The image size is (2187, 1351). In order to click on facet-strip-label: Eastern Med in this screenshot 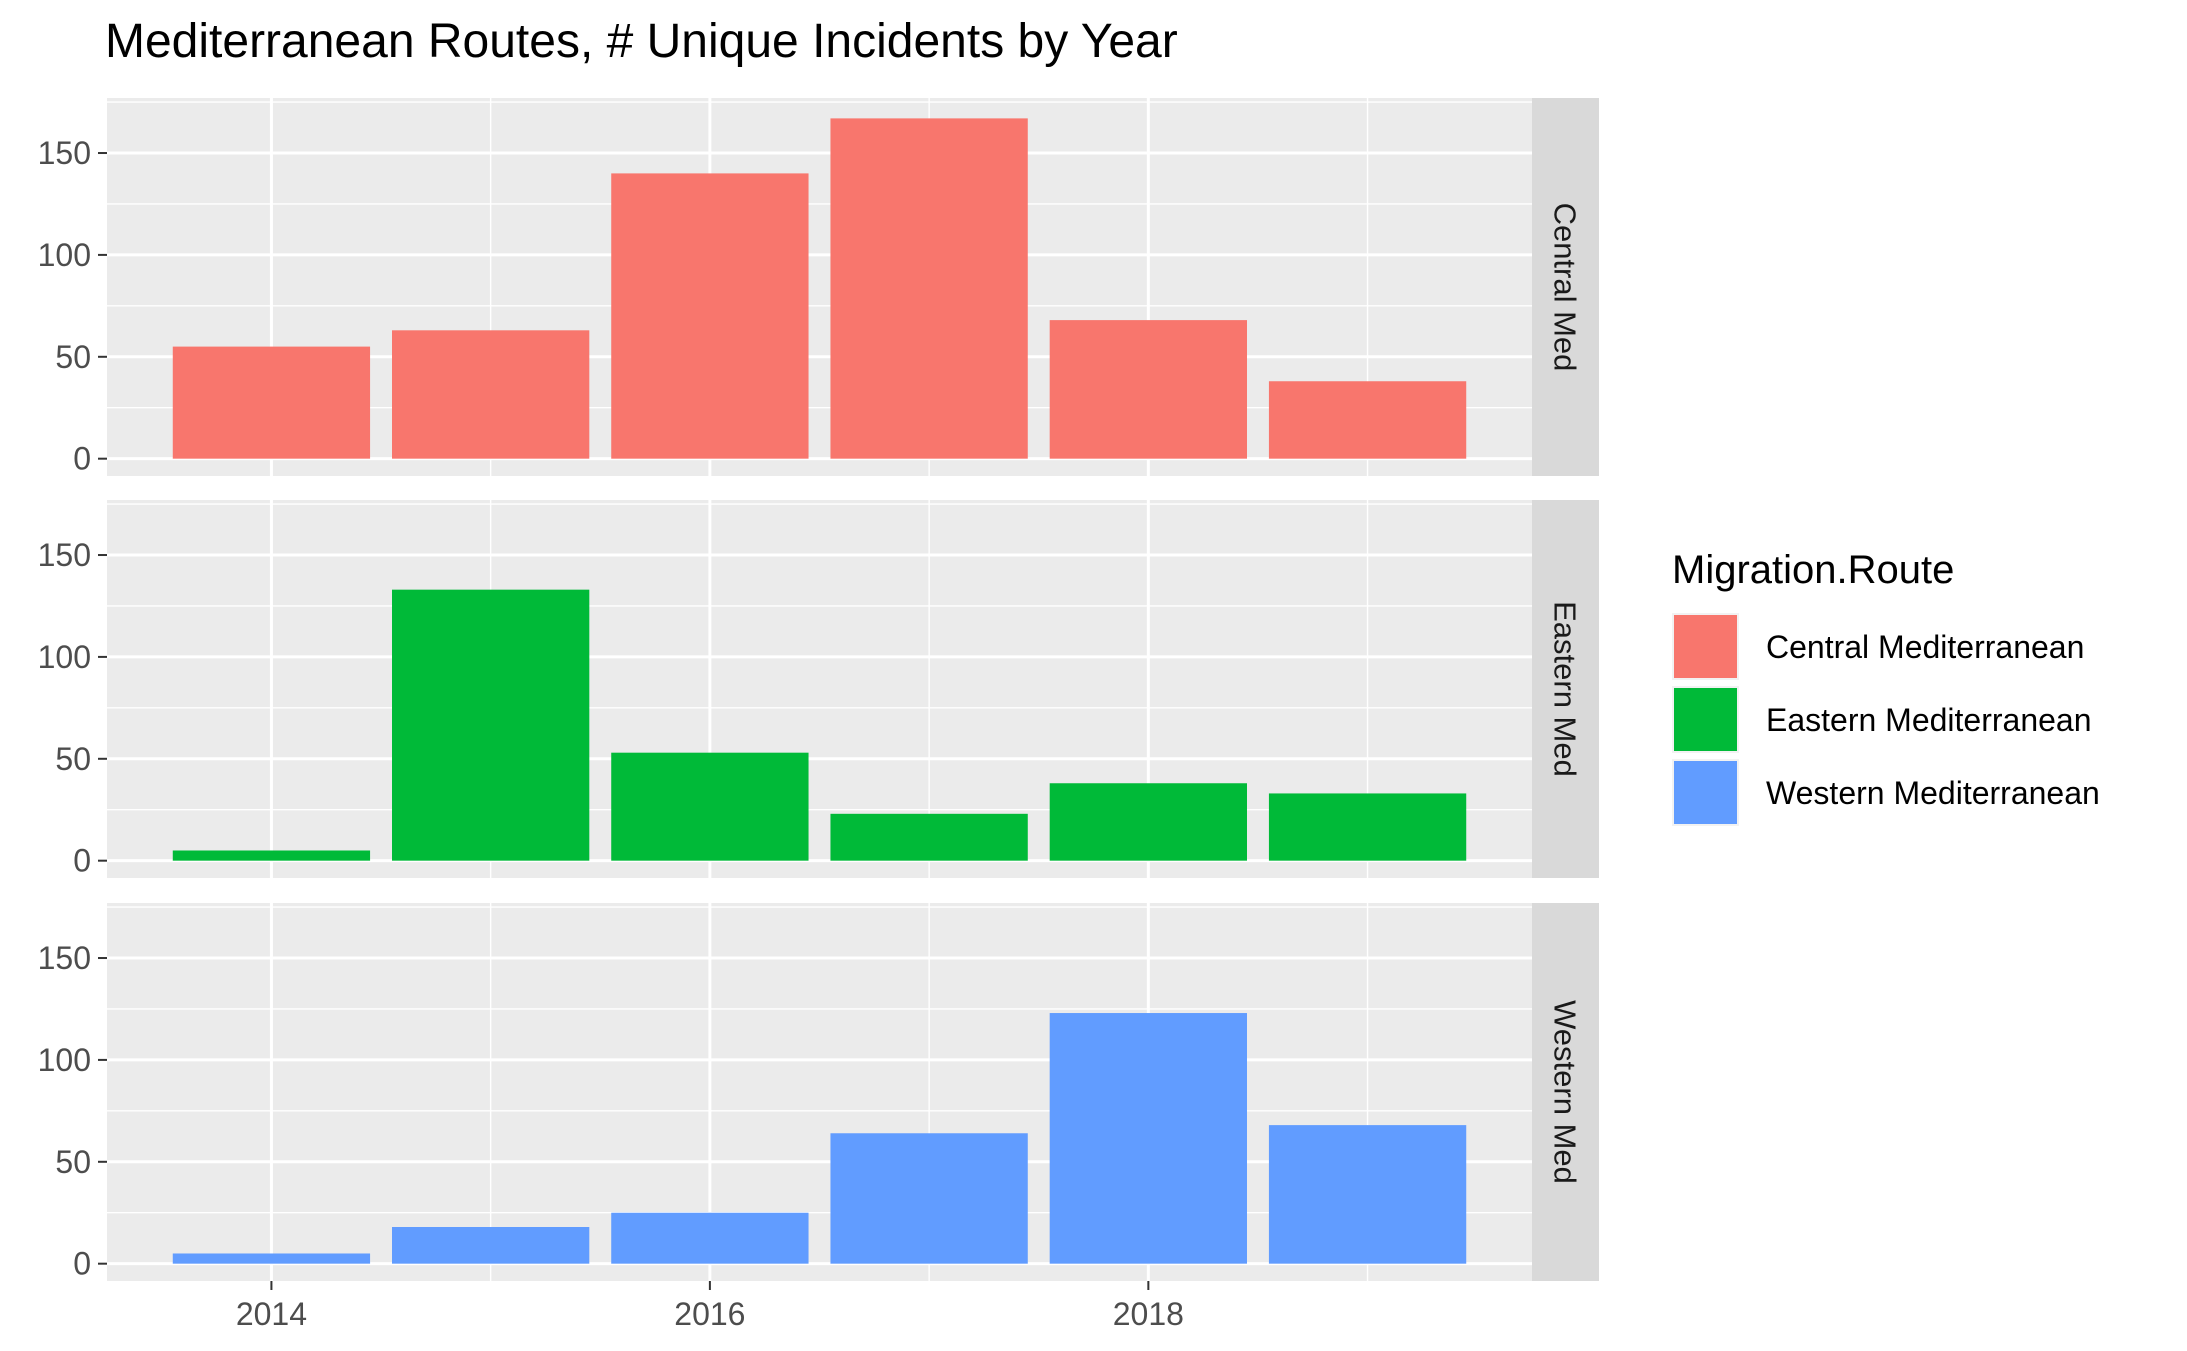, I will do `click(1565, 689)`.